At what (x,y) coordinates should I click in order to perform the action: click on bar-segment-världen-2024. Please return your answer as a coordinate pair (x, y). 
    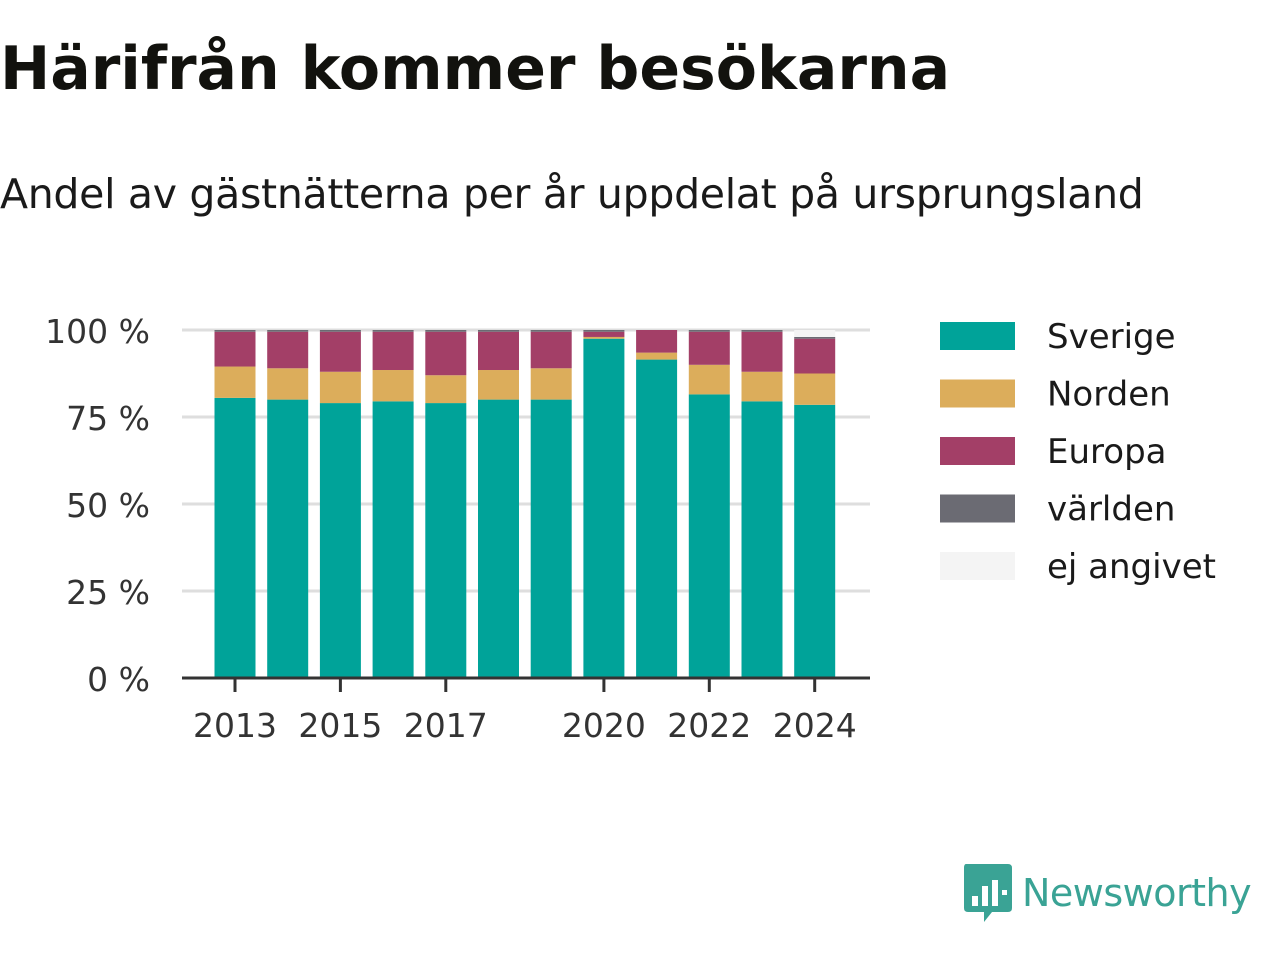
    Looking at the image, I should click on (815, 337).